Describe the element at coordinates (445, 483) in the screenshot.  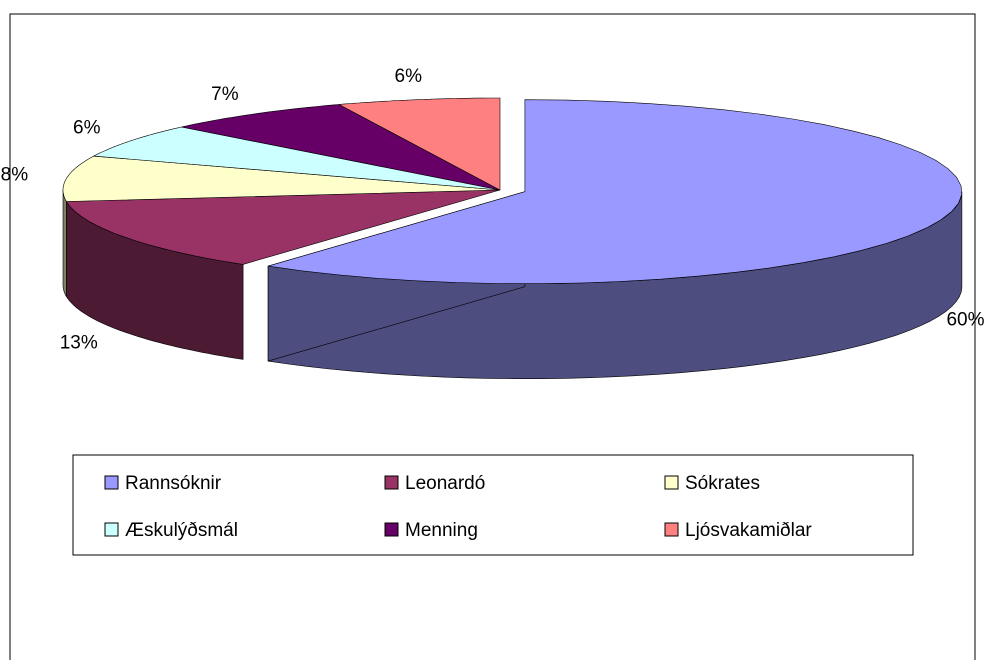
I see `legend-label: Leonardó` at that location.